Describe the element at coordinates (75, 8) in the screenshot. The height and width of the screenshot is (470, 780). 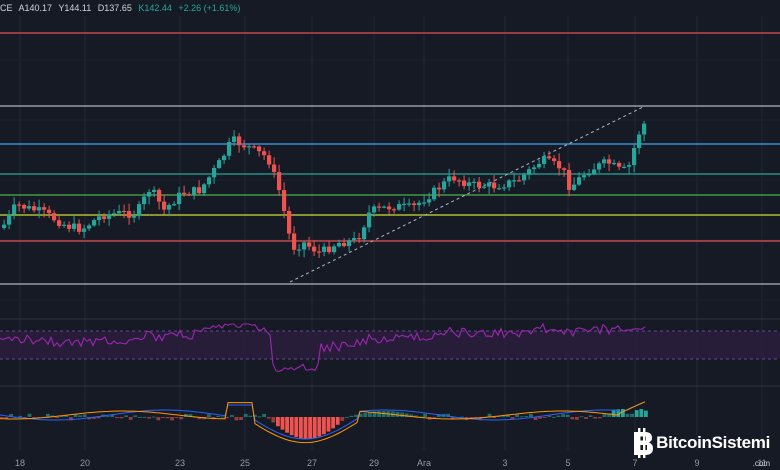
I see `high-value: Y144.11` at that location.